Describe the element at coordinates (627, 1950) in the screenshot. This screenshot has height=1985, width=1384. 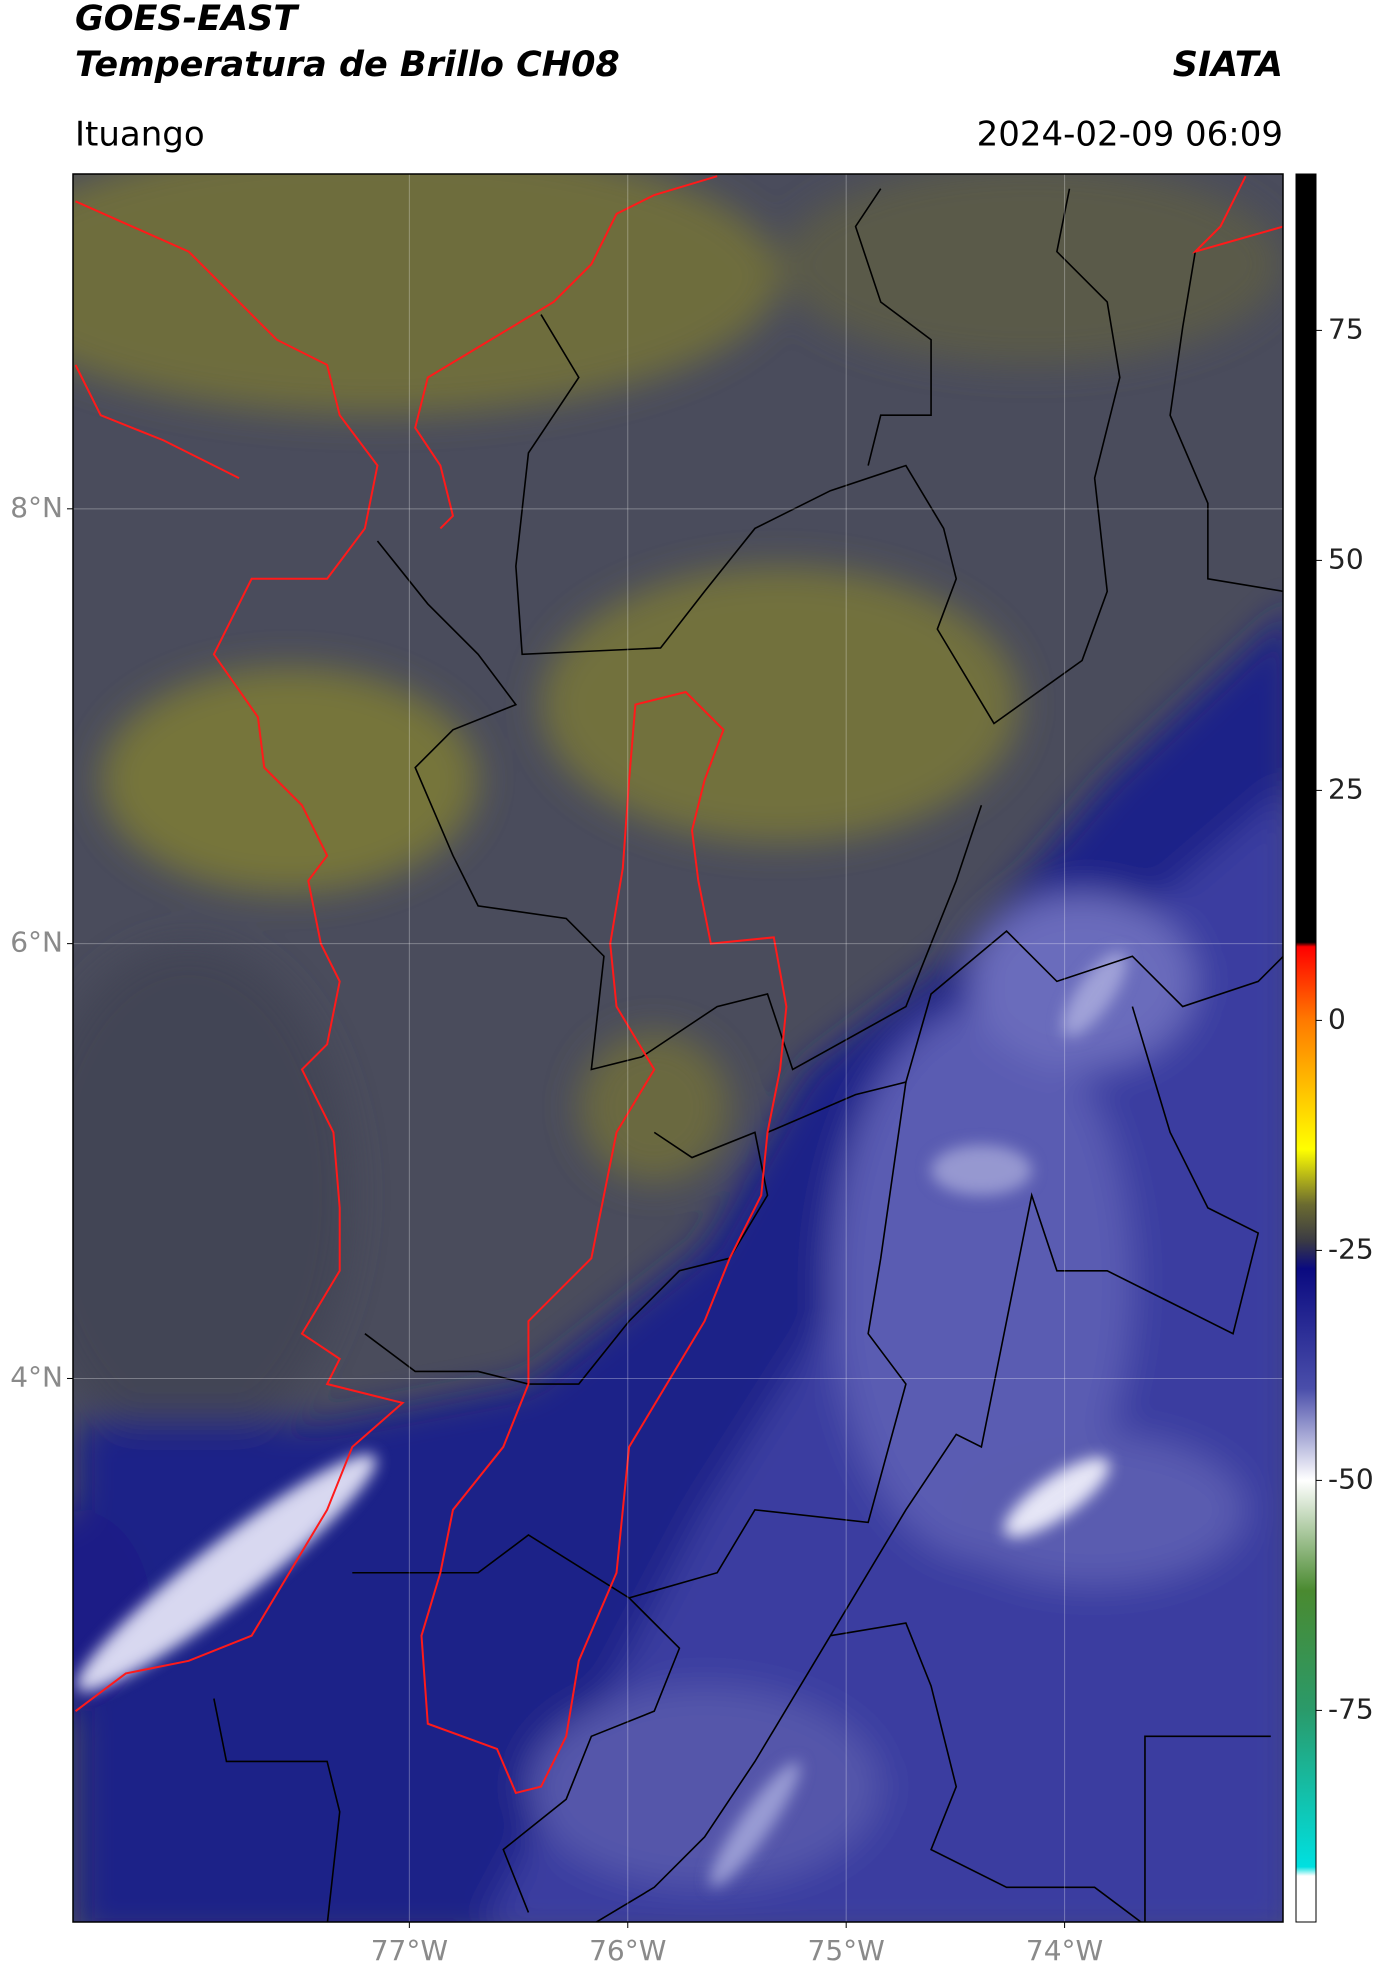
I see `lon-label: 76°W` at that location.